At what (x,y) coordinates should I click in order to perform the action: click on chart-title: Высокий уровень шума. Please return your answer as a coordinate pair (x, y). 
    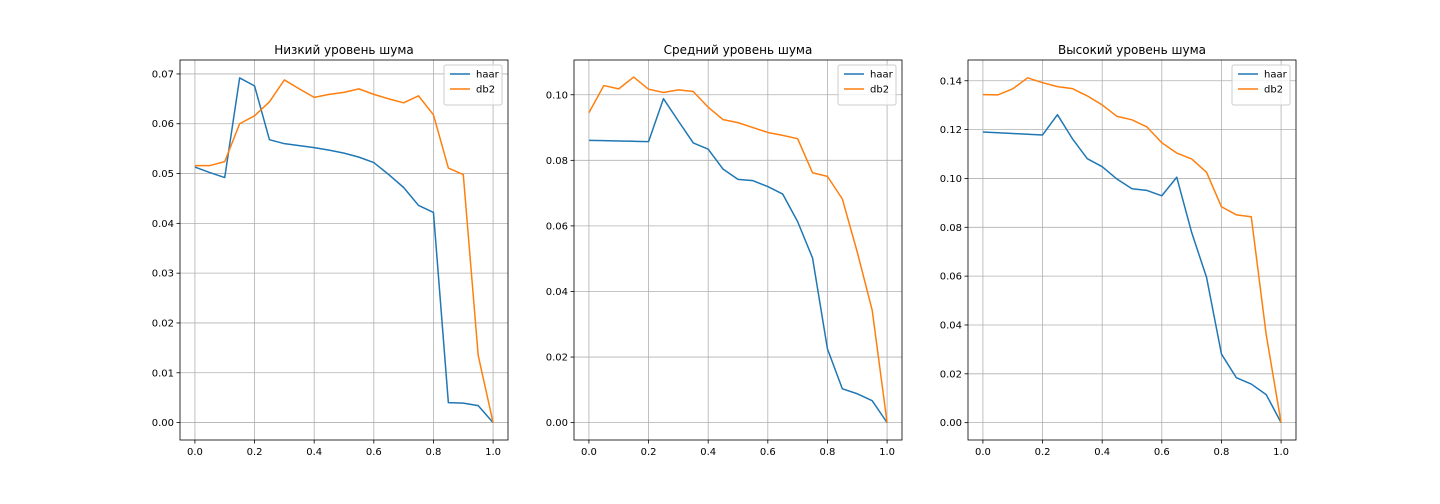
    Looking at the image, I should click on (1132, 50).